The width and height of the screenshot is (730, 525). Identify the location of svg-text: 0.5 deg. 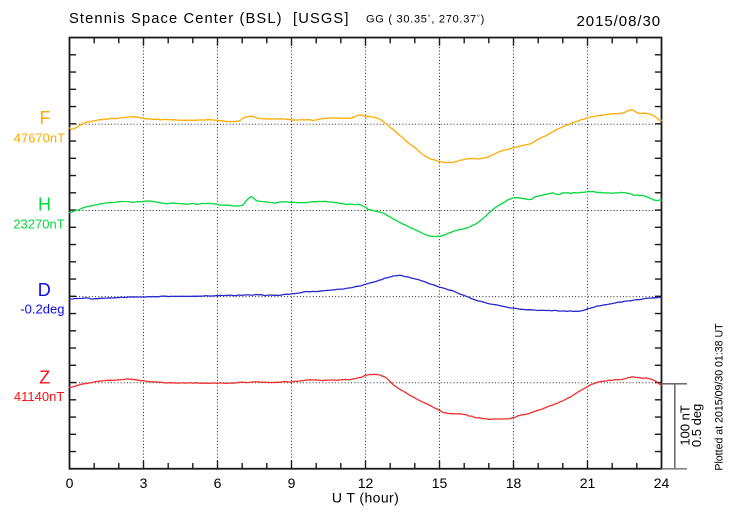
(696, 425).